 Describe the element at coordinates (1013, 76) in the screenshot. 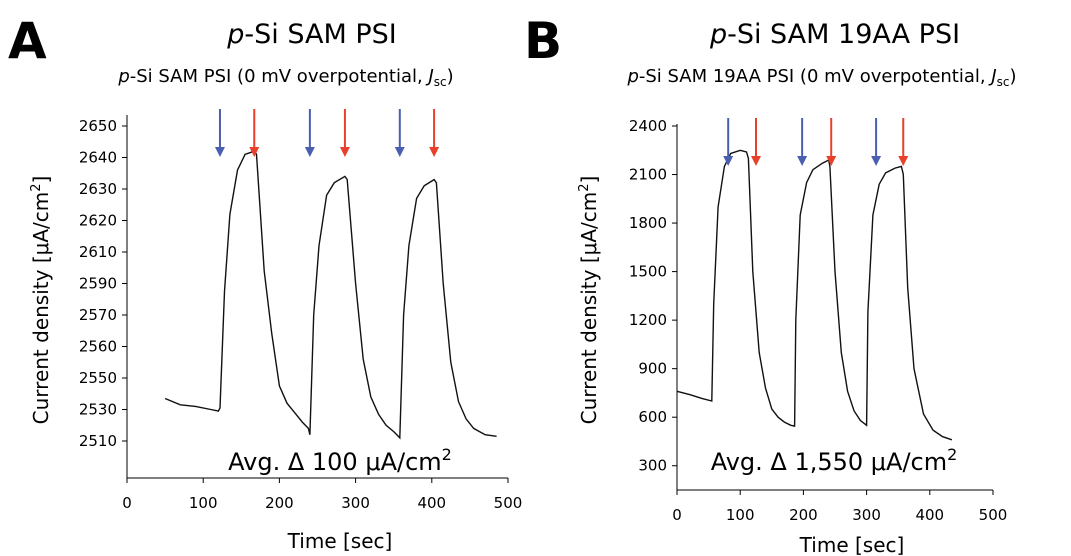

I see `panel-b-subtitle-close: )` at that location.